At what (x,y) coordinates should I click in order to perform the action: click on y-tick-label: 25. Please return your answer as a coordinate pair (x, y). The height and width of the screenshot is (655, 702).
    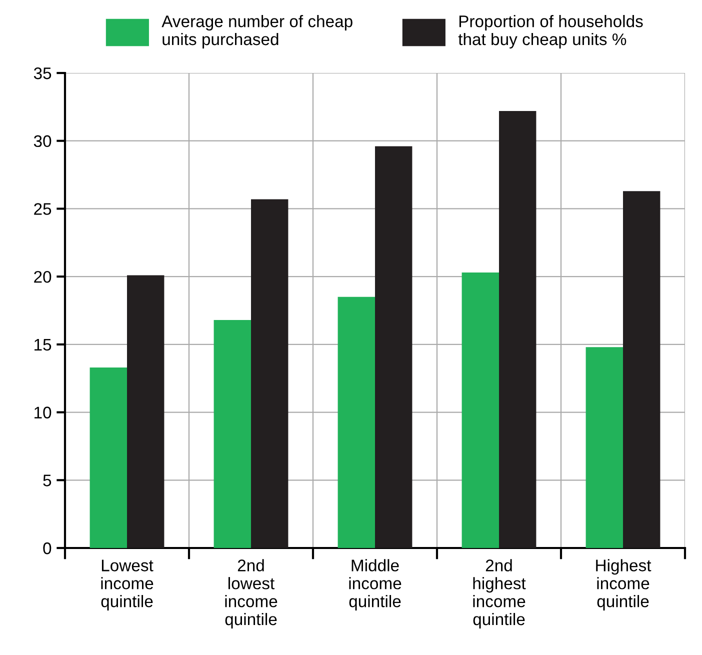
    Looking at the image, I should click on (43, 209).